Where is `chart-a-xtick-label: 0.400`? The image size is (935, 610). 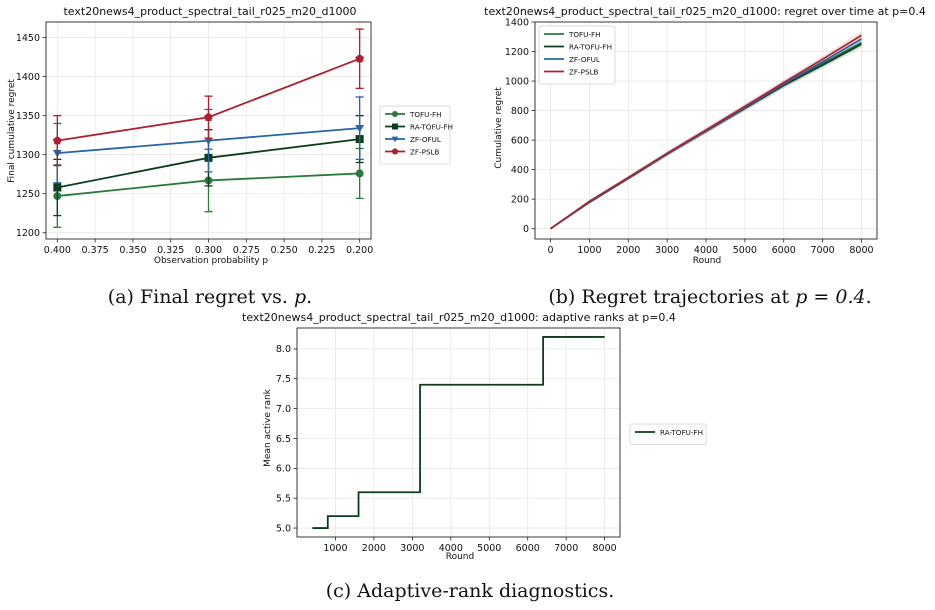
chart-a-xtick-label: 0.400 is located at coordinates (57, 250).